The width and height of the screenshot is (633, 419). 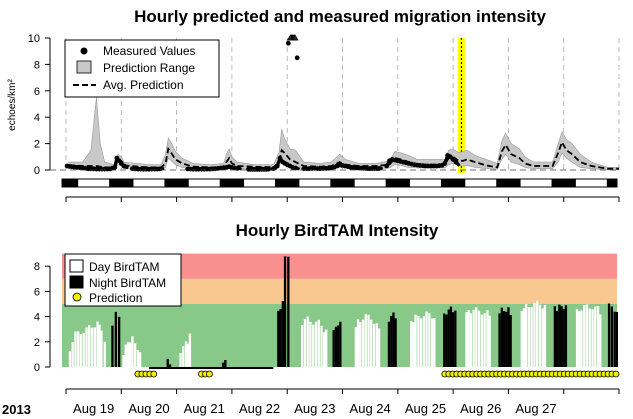 I want to click on bottom-chart-axes: 0 2 4 6 8, so click(x=42, y=317).